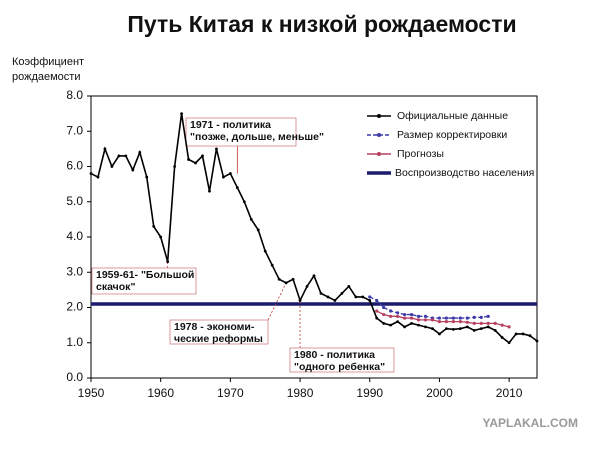 This screenshot has height=453, width=604. I want to click on annotation-text: 1980 - политика, so click(334, 355).